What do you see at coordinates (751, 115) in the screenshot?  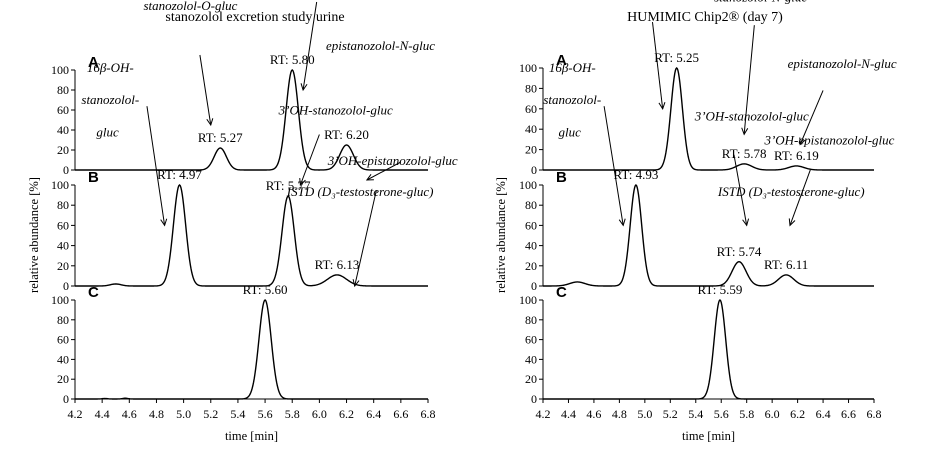 I see `peak-annotation: 3’OH-stanozolol-gluc` at bounding box center [751, 115].